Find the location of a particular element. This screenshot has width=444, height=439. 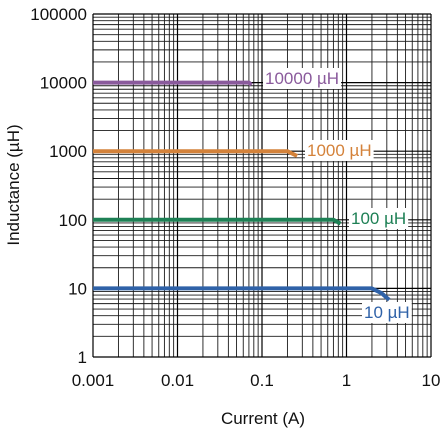

series-label: 100 µH is located at coordinates (378, 218).